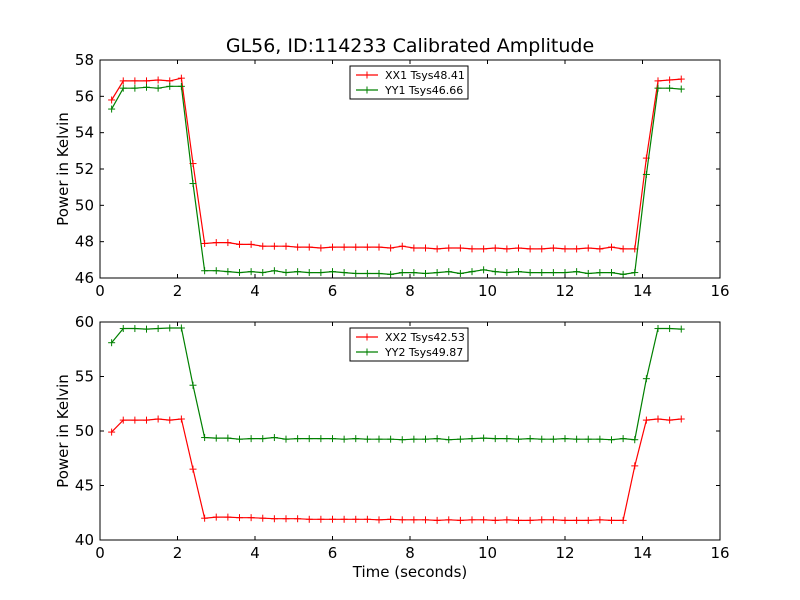 The image size is (800, 600). I want to click on x-tick-label: 6, so click(333, 553).